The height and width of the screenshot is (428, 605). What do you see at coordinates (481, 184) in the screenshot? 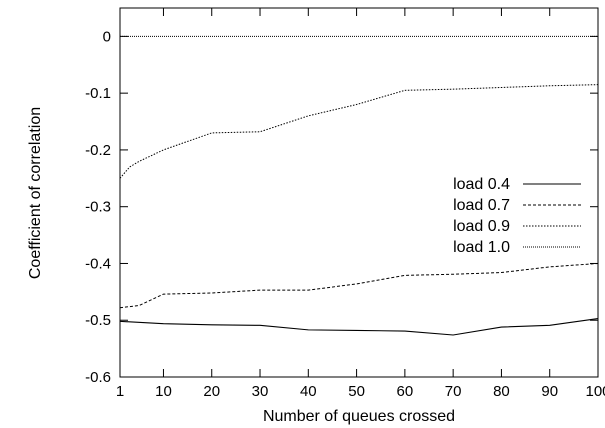
I see `legend-label: load 0.4` at bounding box center [481, 184].